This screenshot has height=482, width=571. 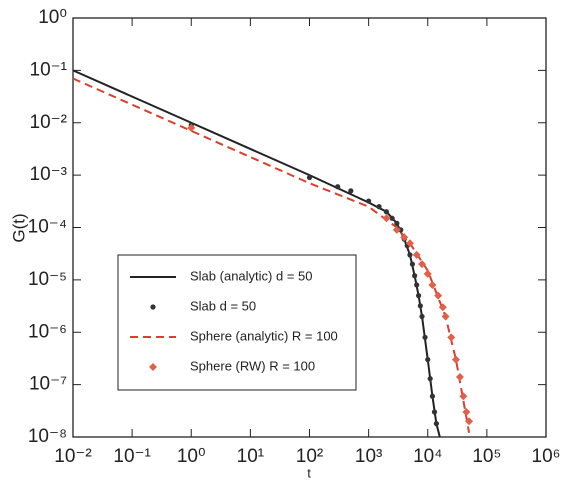 What do you see at coordinates (191, 456) in the screenshot?
I see `x-tick-label: 10⁰` at bounding box center [191, 456].